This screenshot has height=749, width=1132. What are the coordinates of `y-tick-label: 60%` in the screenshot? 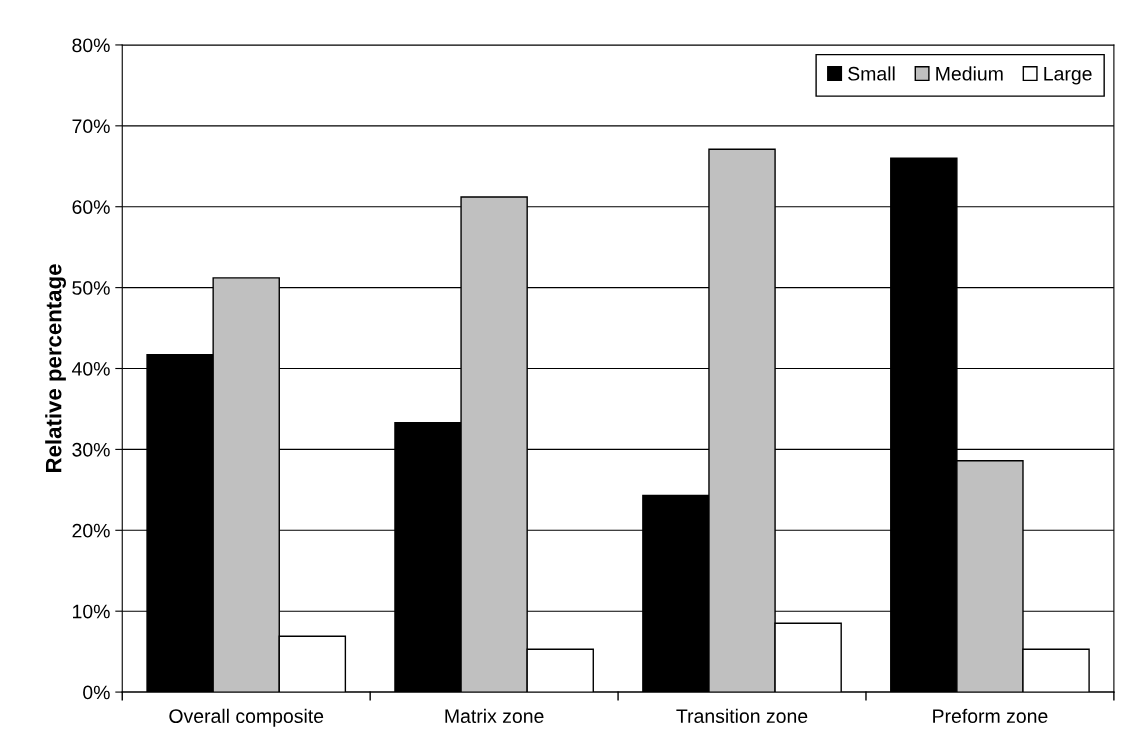 It's located at (91, 207).